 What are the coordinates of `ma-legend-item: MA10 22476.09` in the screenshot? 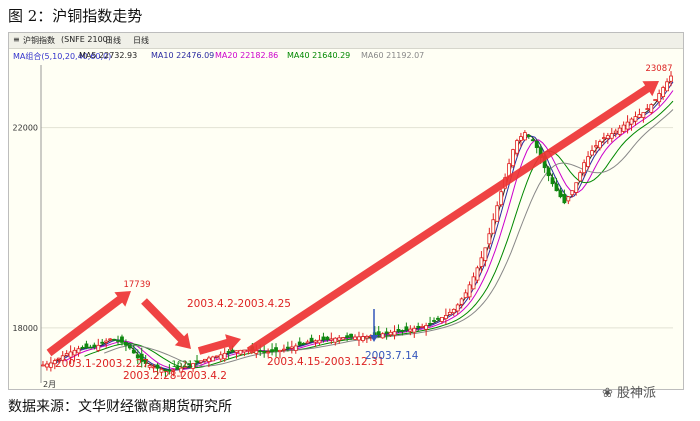 It's located at (183, 55).